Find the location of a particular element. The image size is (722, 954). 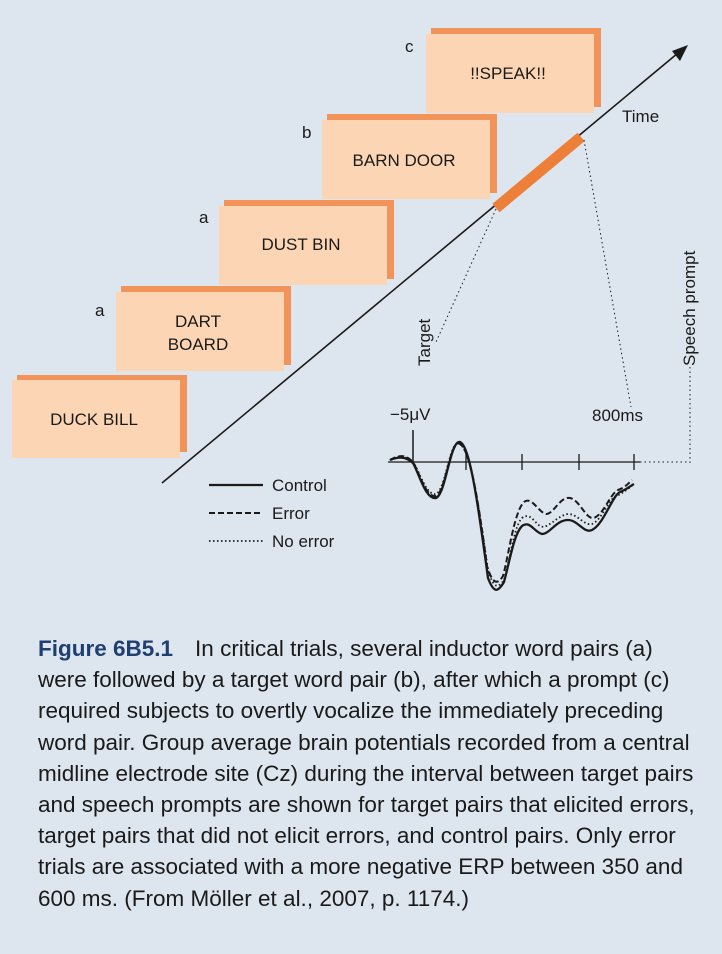

trial-card-1: DUCK BILL is located at coordinates (99, 416).